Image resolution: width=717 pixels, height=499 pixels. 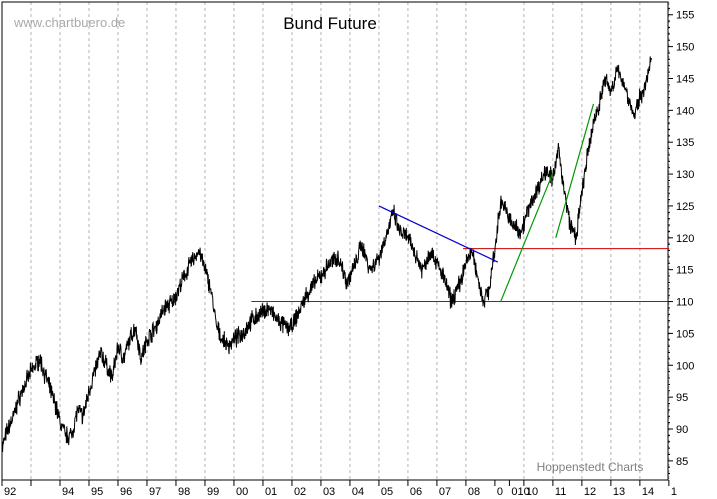 I want to click on x-tick-label: 1, so click(x=674, y=492).